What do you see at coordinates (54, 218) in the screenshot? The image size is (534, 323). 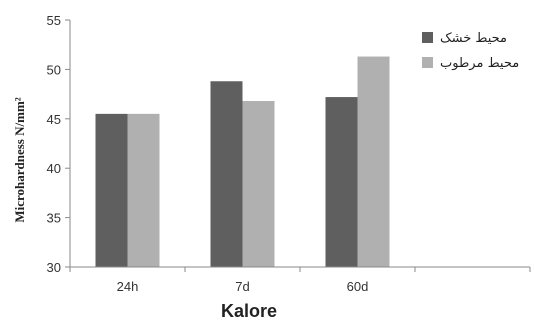 I see `y-tick-label: 35` at bounding box center [54, 218].